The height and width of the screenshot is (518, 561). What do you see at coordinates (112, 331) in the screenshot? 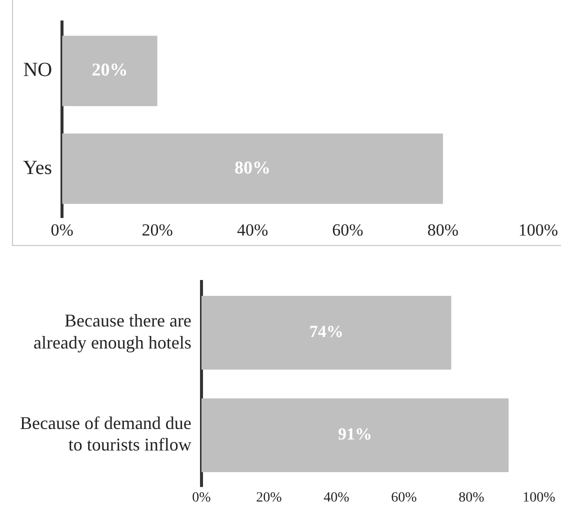
I see `y-tick-label: Because there are already enough hotels` at bounding box center [112, 331].